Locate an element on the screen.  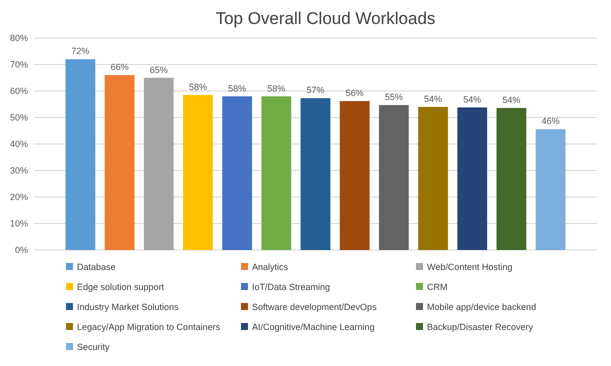
y-tick-label: 10% is located at coordinates (19, 223).